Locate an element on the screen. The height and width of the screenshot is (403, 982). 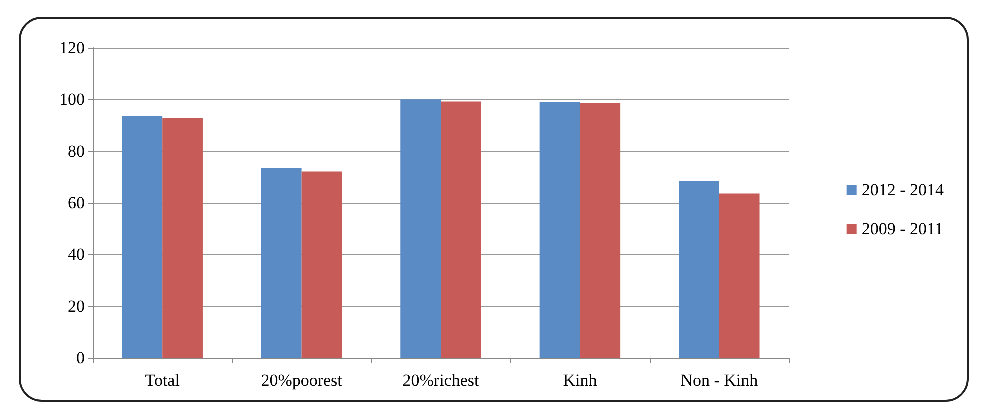
legend-label: 2009 - 2011 is located at coordinates (903, 229).